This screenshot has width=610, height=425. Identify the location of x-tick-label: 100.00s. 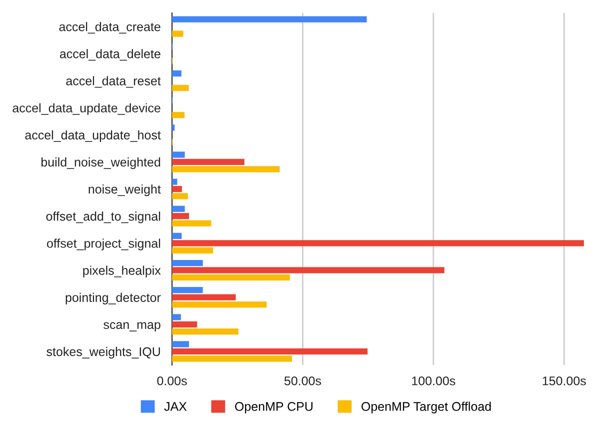
(434, 381).